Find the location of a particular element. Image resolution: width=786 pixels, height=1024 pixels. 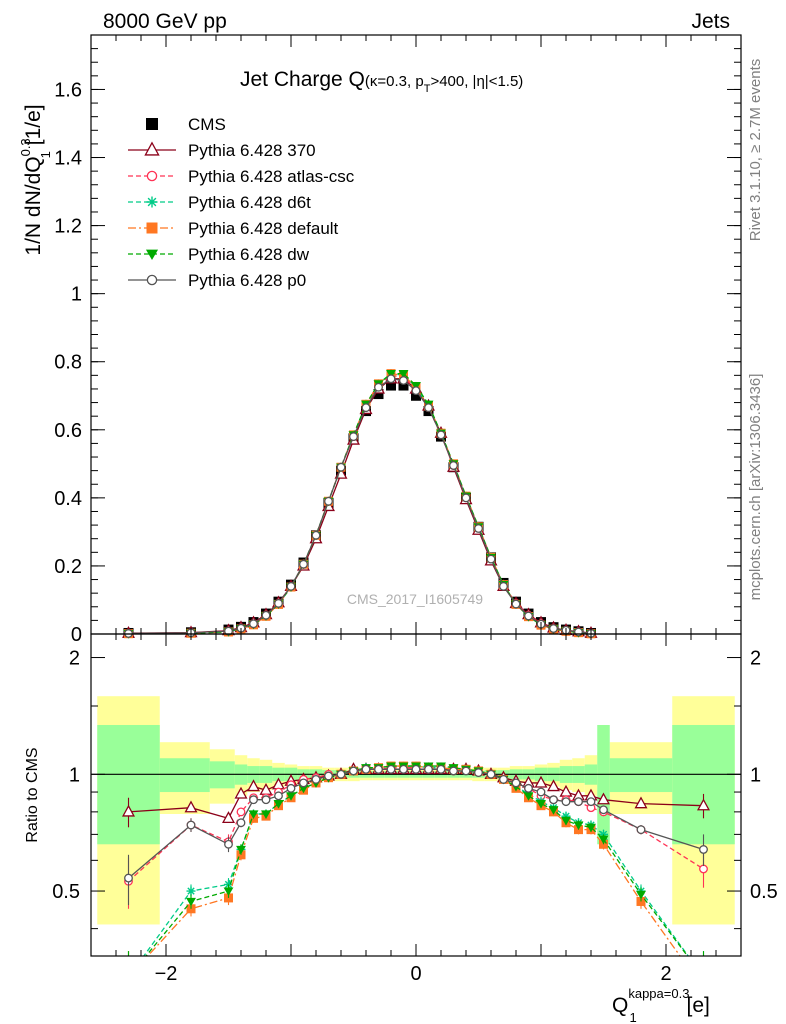

ratio-y-tick-label-right: 2 is located at coordinates (755, 659).